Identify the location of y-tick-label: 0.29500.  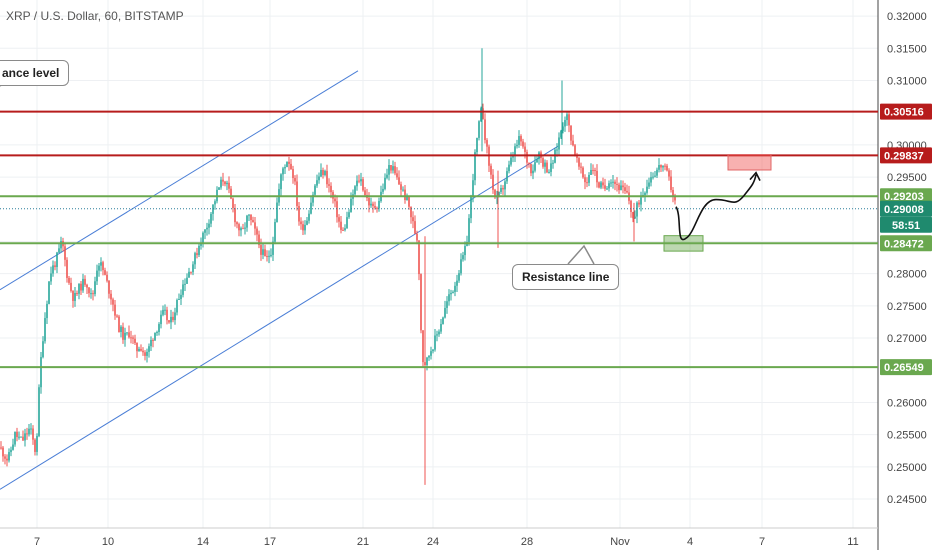
(907, 178).